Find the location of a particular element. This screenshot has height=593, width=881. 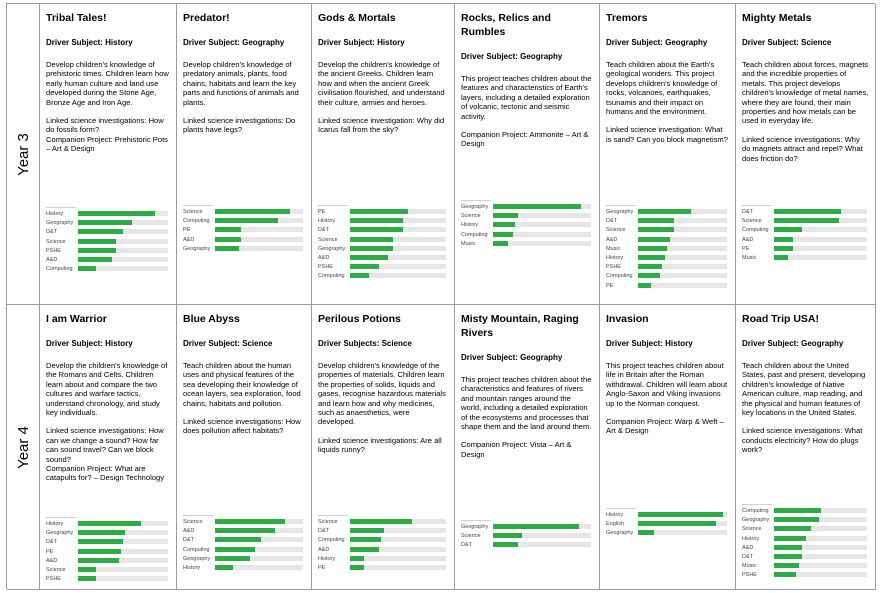

driver-subject: Driver Subject: Geography is located at coordinates (512, 56).